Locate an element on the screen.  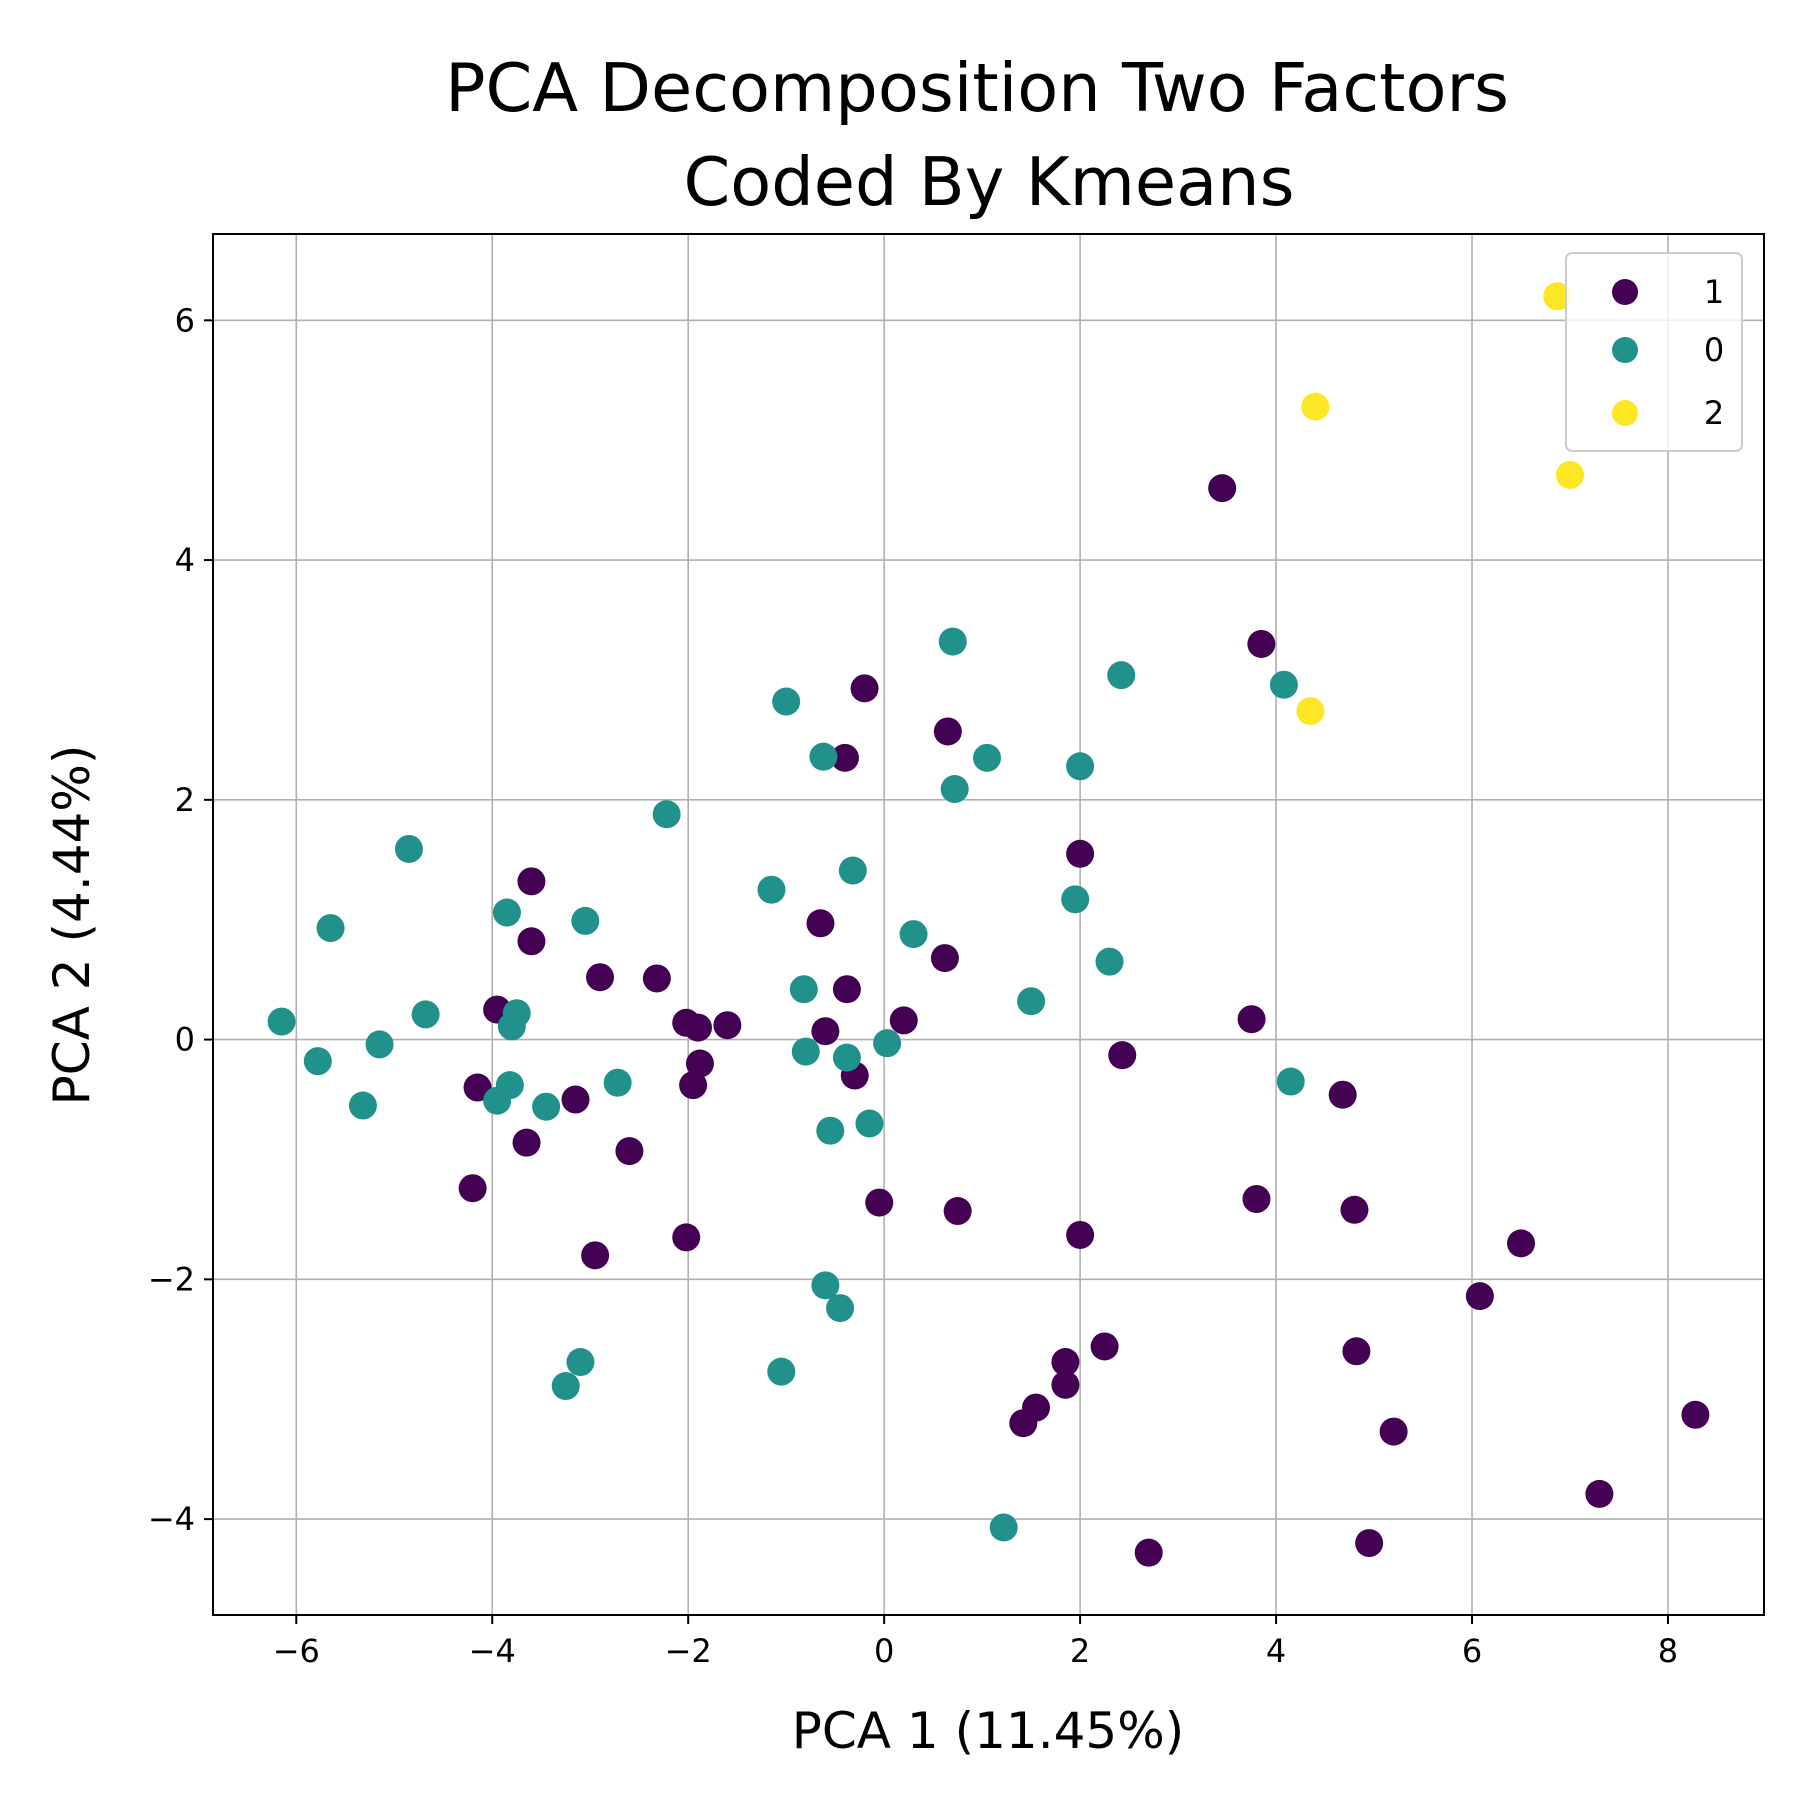
y-tick-label: 6 is located at coordinates (185, 320).